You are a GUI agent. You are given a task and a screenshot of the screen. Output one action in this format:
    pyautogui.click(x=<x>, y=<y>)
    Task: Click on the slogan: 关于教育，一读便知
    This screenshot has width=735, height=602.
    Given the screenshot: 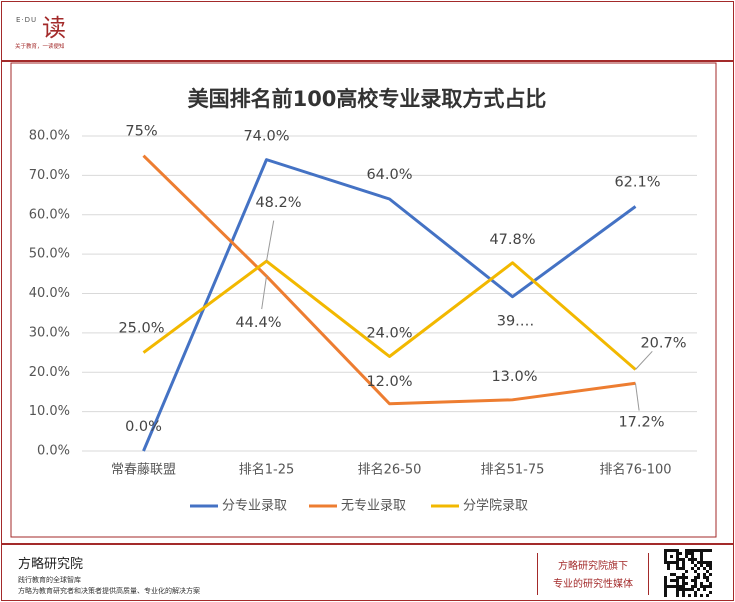 What is the action you would take?
    pyautogui.click(x=40, y=47)
    